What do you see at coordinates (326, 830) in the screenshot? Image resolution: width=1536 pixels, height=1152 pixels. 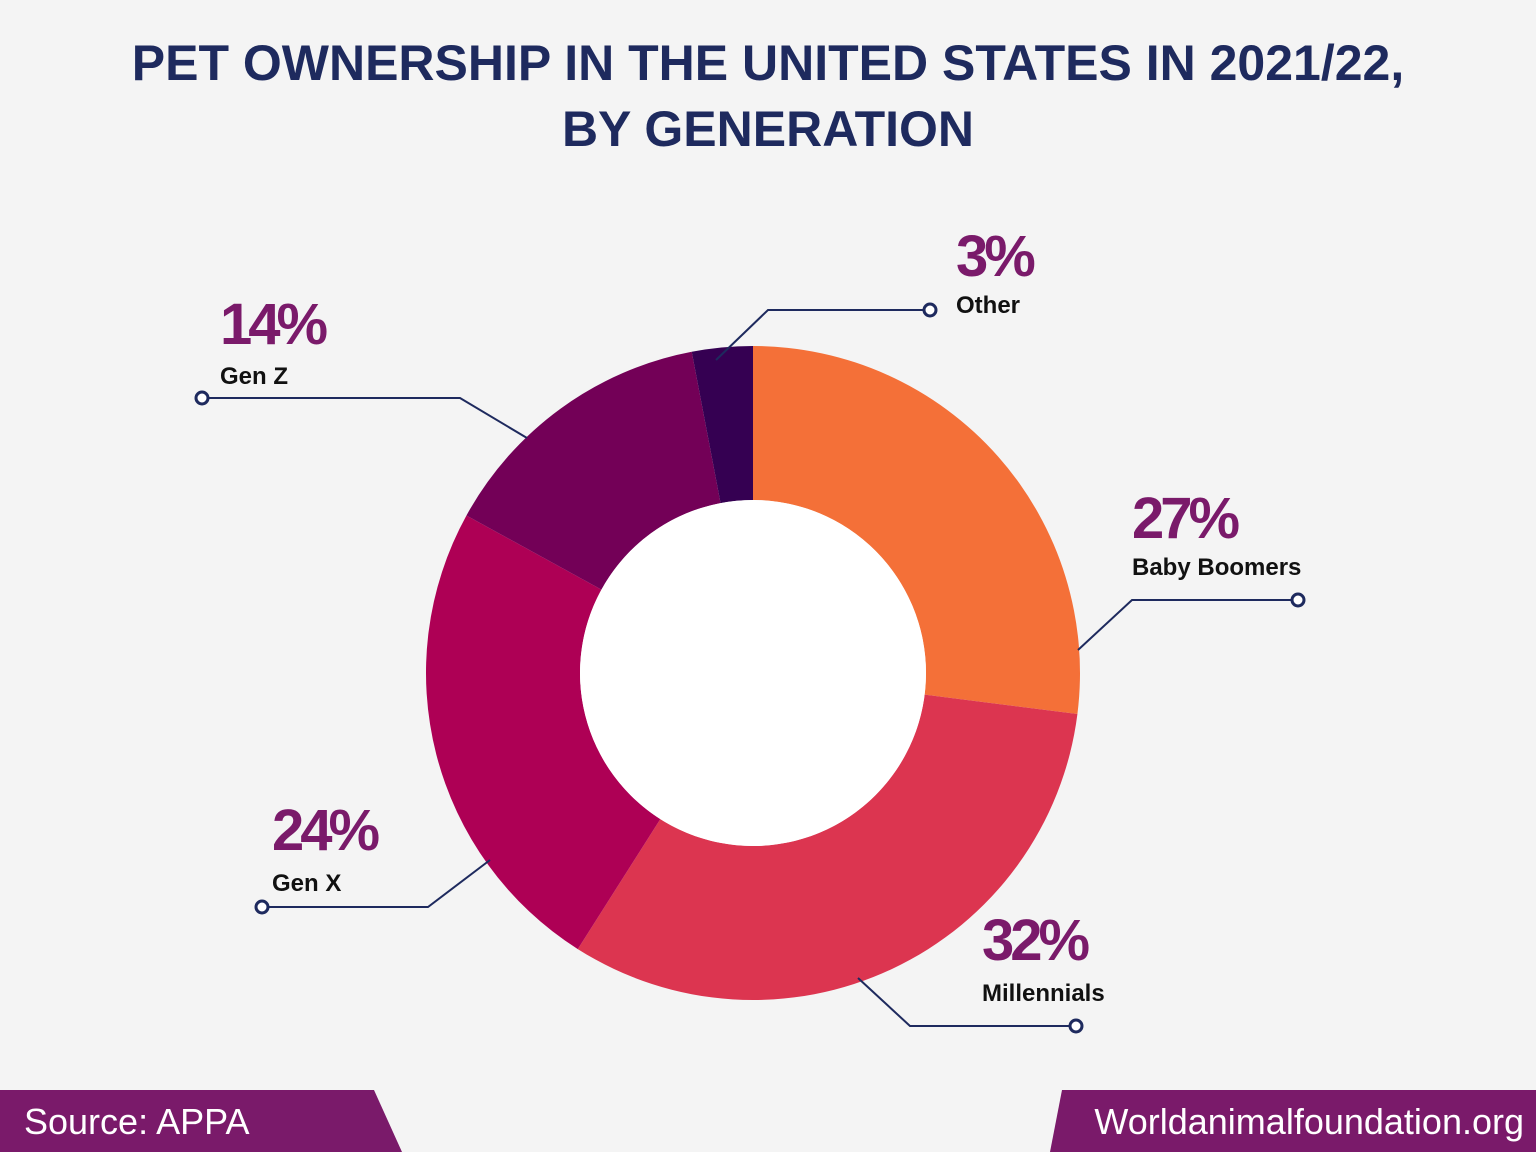 I see `value-label: 24%` at bounding box center [326, 830].